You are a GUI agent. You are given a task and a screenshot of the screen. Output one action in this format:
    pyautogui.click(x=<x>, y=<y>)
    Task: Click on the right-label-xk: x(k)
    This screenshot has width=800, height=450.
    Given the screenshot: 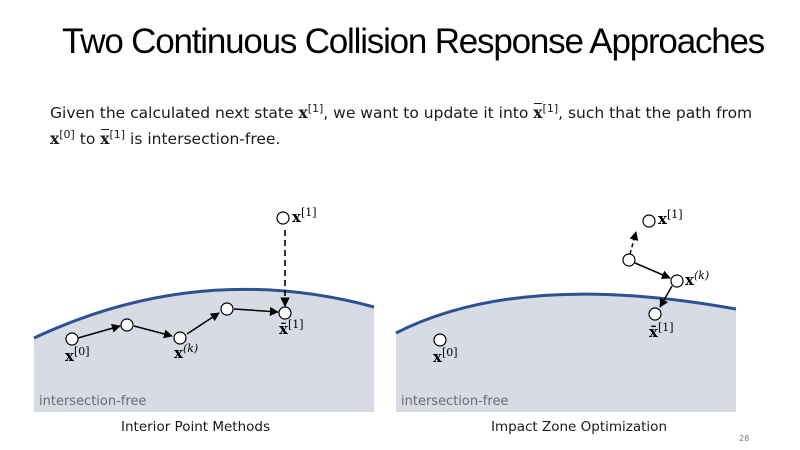 What is the action you would take?
    pyautogui.click(x=697, y=279)
    